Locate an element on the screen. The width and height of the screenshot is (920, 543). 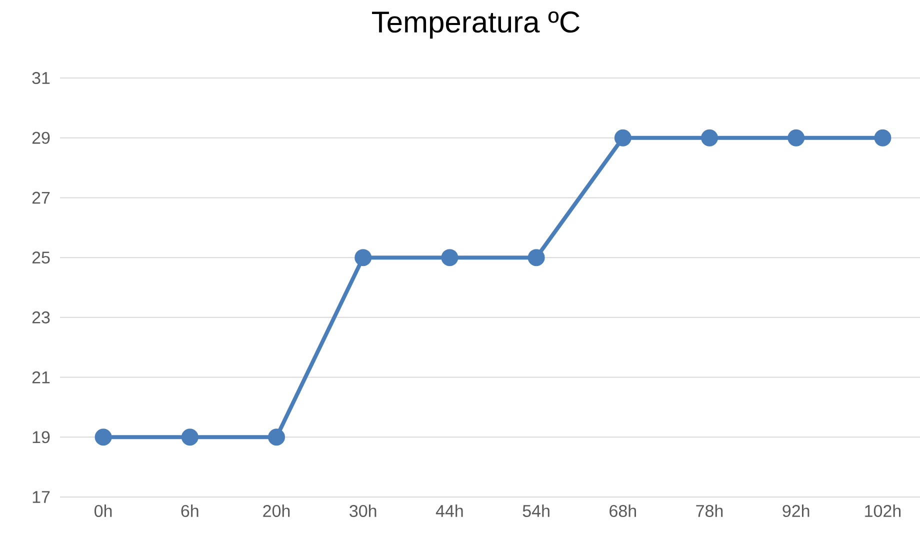
y-tick-label: 17 is located at coordinates (41, 497).